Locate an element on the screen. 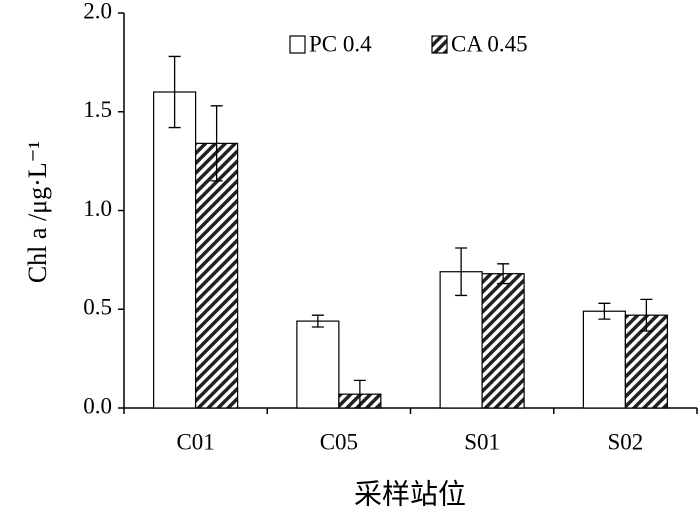 The image size is (700, 521). y-tick-label: 1.5 is located at coordinates (97, 109).